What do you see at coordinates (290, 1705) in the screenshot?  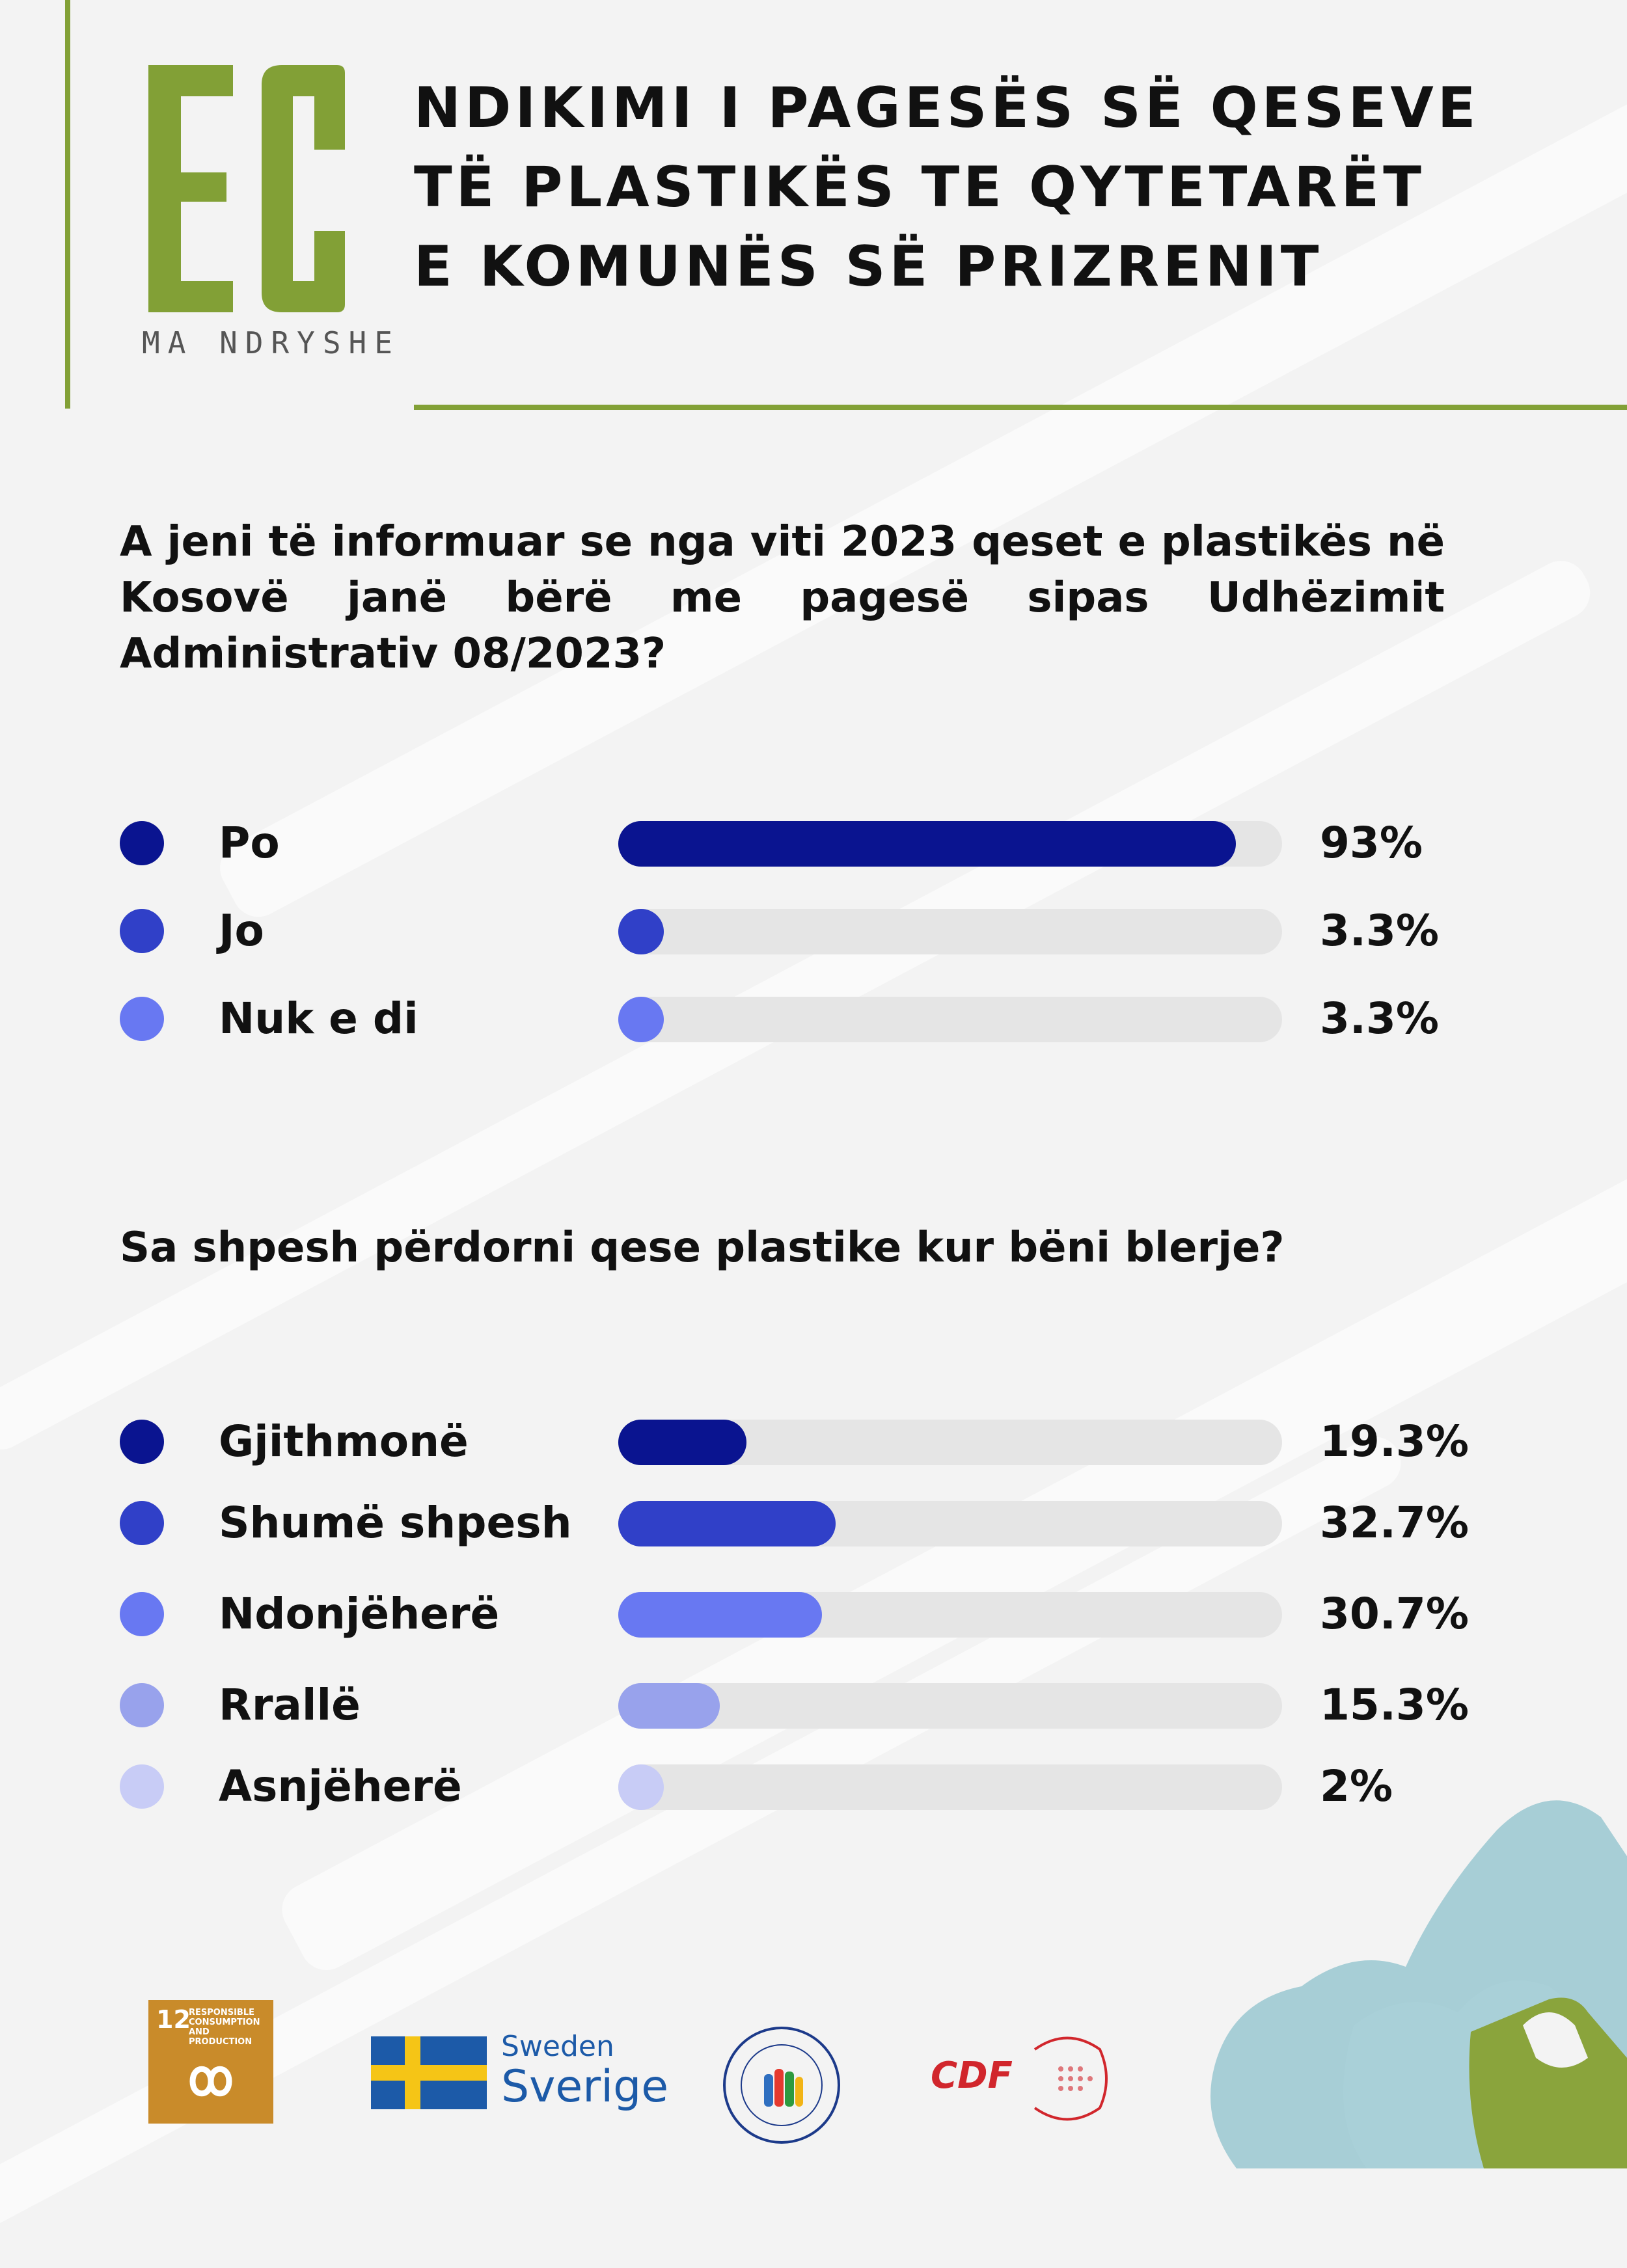 I see `bar-label: Rrallë` at bounding box center [290, 1705].